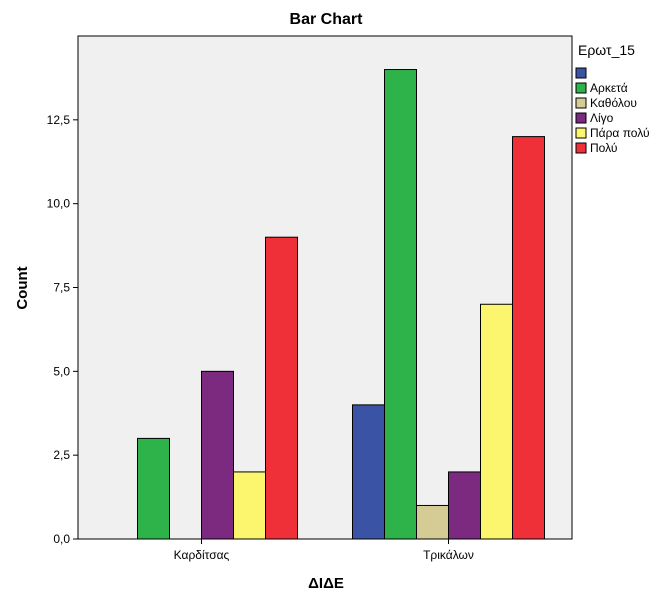 This screenshot has height=593, width=660. Describe the element at coordinates (59, 120) in the screenshot. I see `y-tick-label: 12,5` at that location.